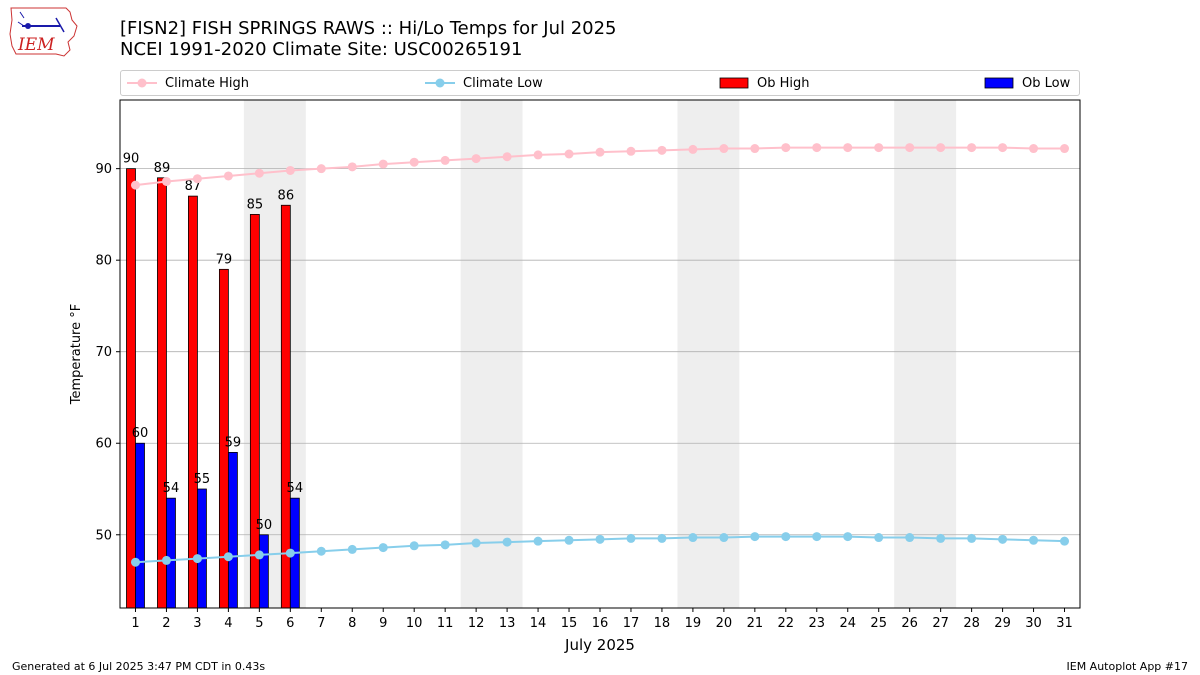  What do you see at coordinates (507, 623) in the screenshot?
I see `x-tick-label: 13` at bounding box center [507, 623].